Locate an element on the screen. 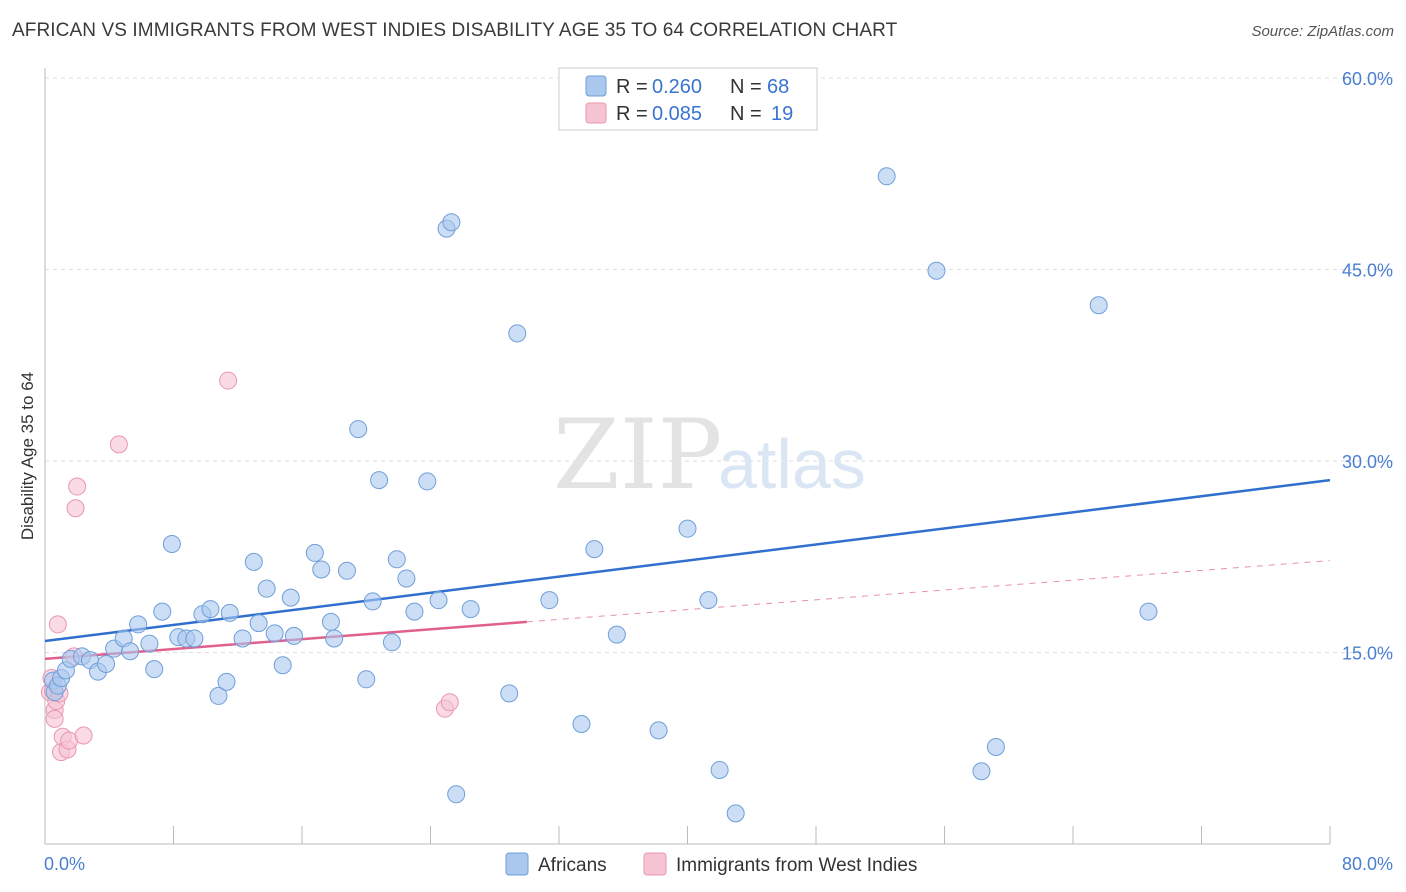  legend-n-value-west-indies: 19 is located at coordinates (782, 114).